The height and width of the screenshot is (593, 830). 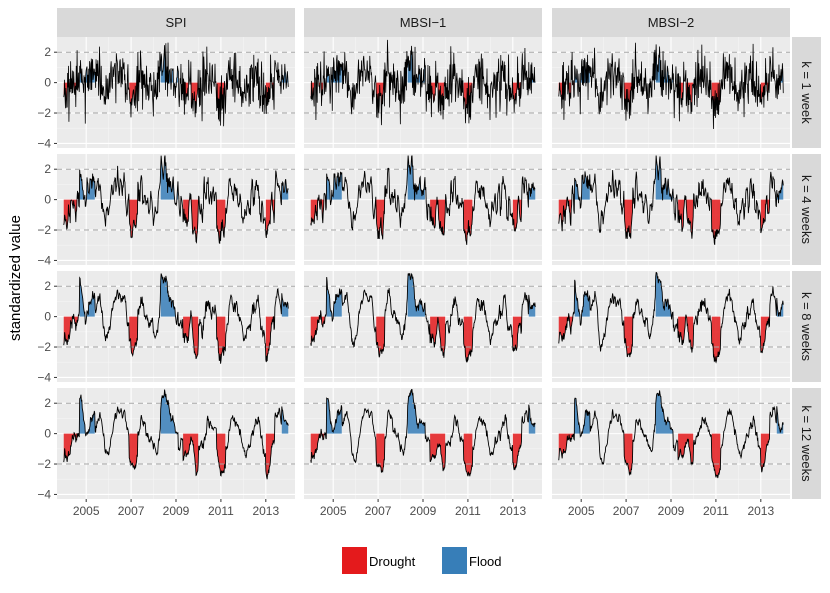 I want to click on row-label: k = 1 week, so click(x=806, y=92).